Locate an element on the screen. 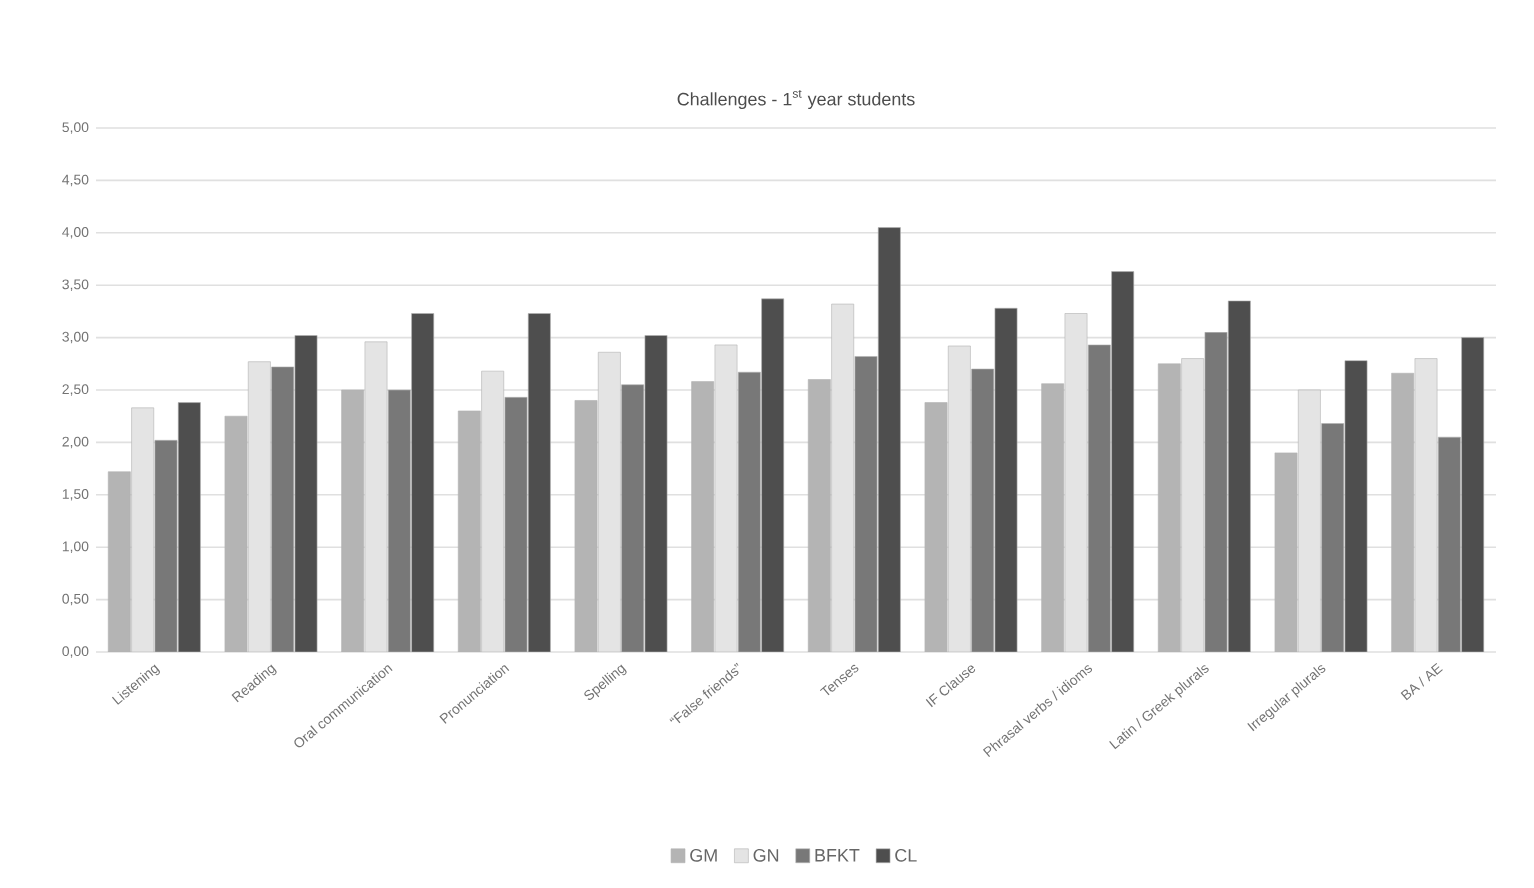 The height and width of the screenshot is (888, 1534). legend-label: CL is located at coordinates (906, 855).